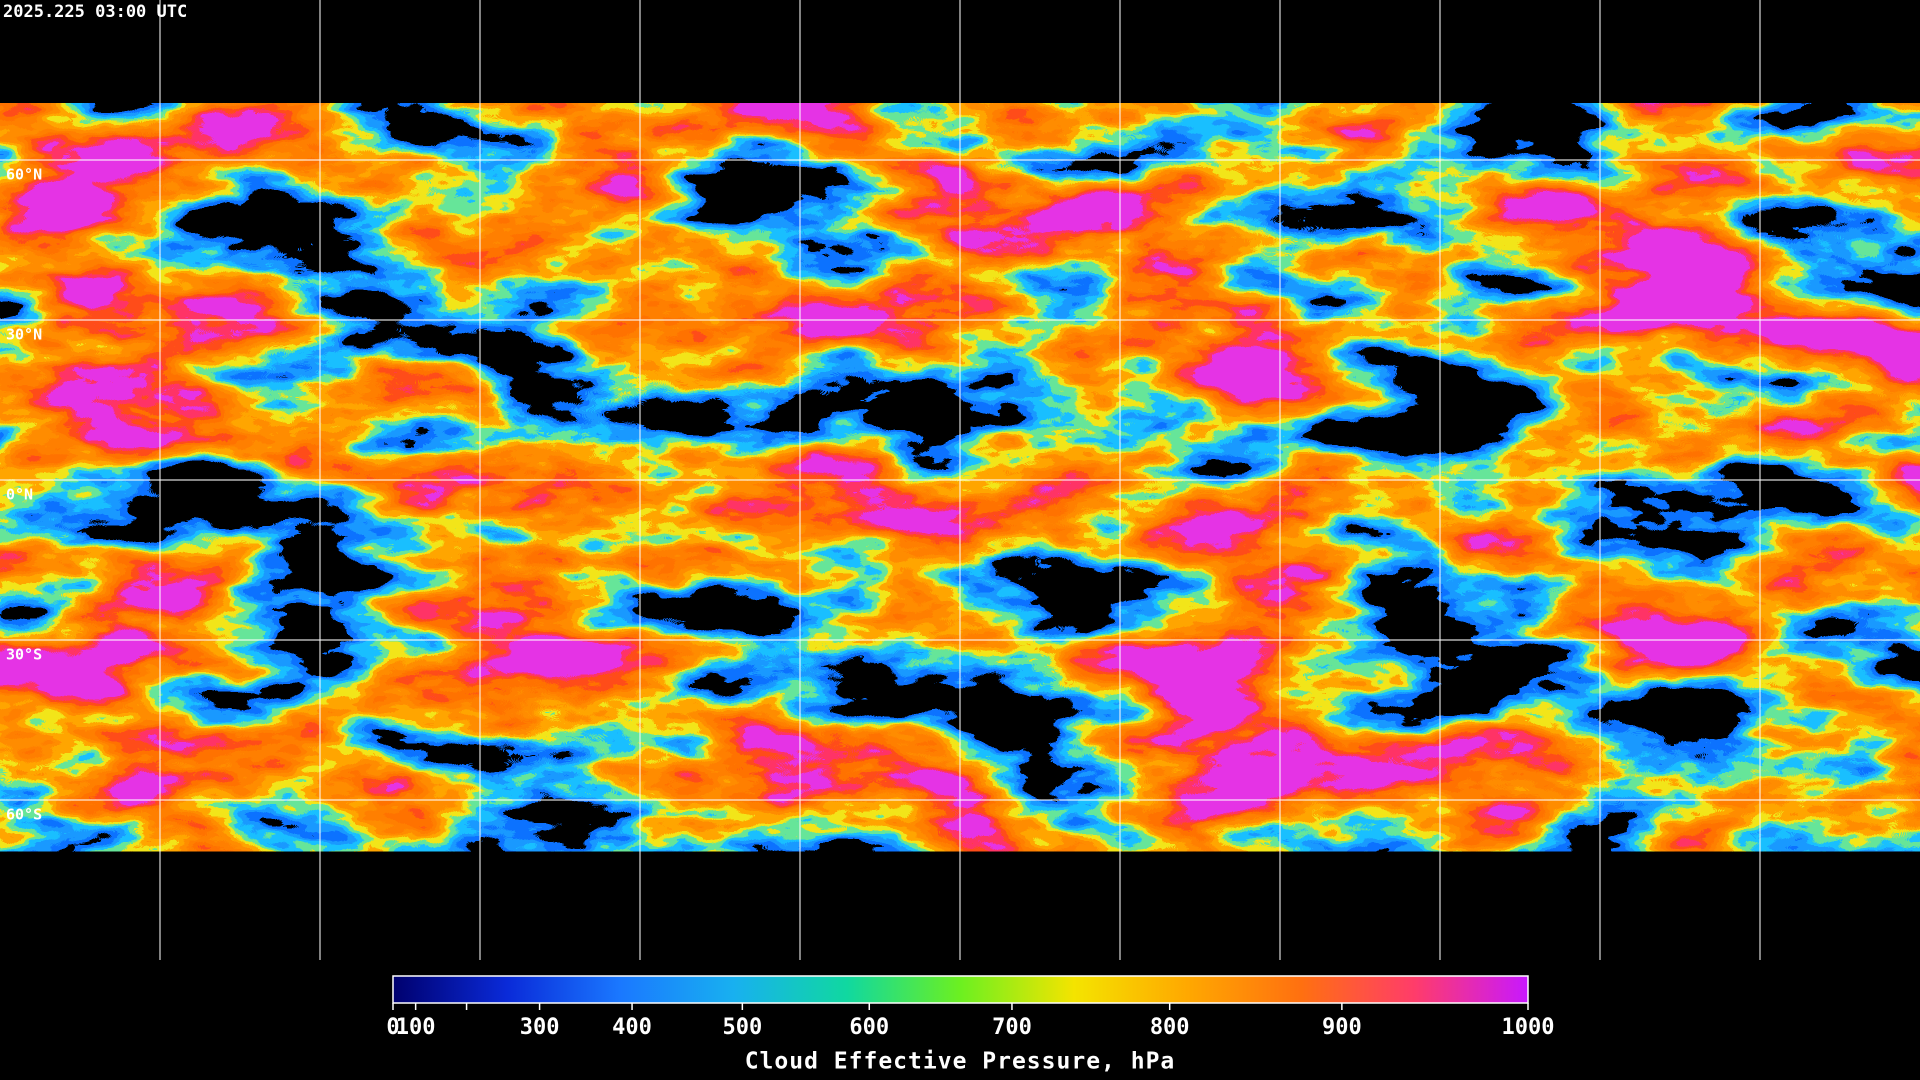 This screenshot has height=1080, width=1920. What do you see at coordinates (1170, 1027) in the screenshot?
I see `colorbar-tick-label: 800` at bounding box center [1170, 1027].